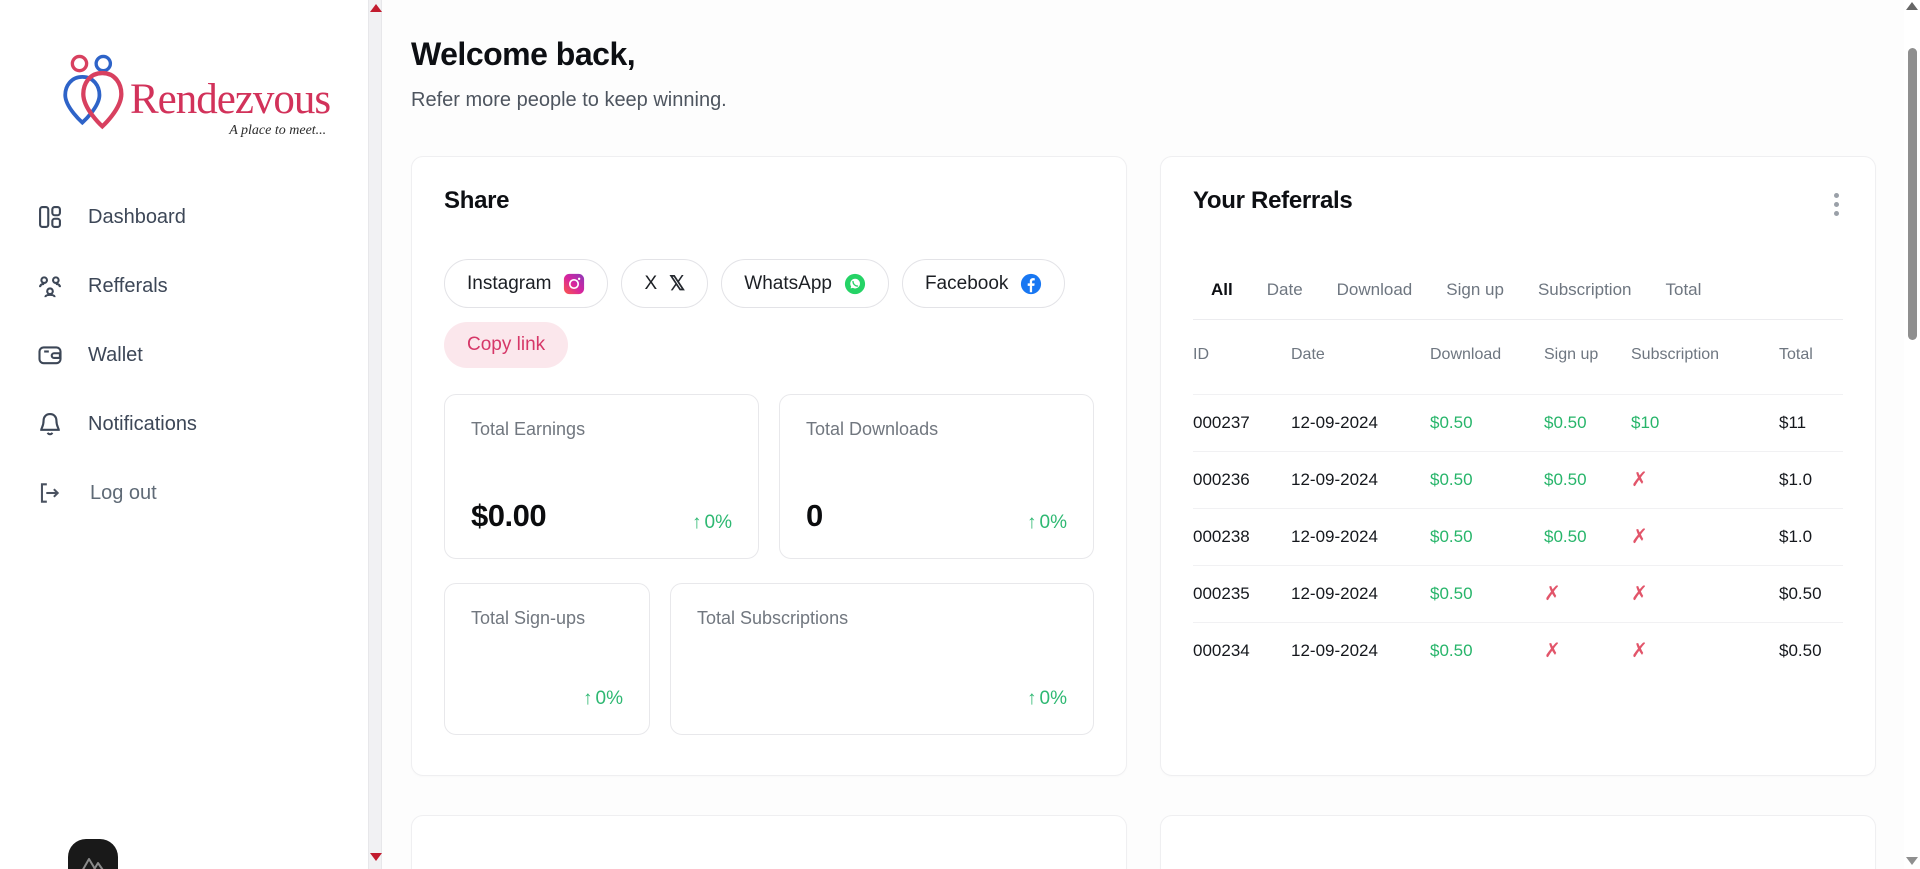 The image size is (1920, 869). What do you see at coordinates (983, 283) in the screenshot?
I see `share-facebook-button: Facebook` at bounding box center [983, 283].